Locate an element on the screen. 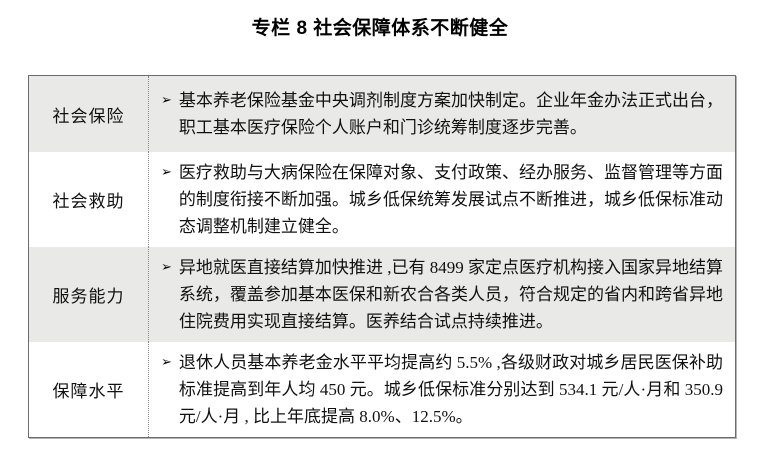 The height and width of the screenshot is (457, 760). row-label-social-insurance: 社会保险 is located at coordinates (89, 114).